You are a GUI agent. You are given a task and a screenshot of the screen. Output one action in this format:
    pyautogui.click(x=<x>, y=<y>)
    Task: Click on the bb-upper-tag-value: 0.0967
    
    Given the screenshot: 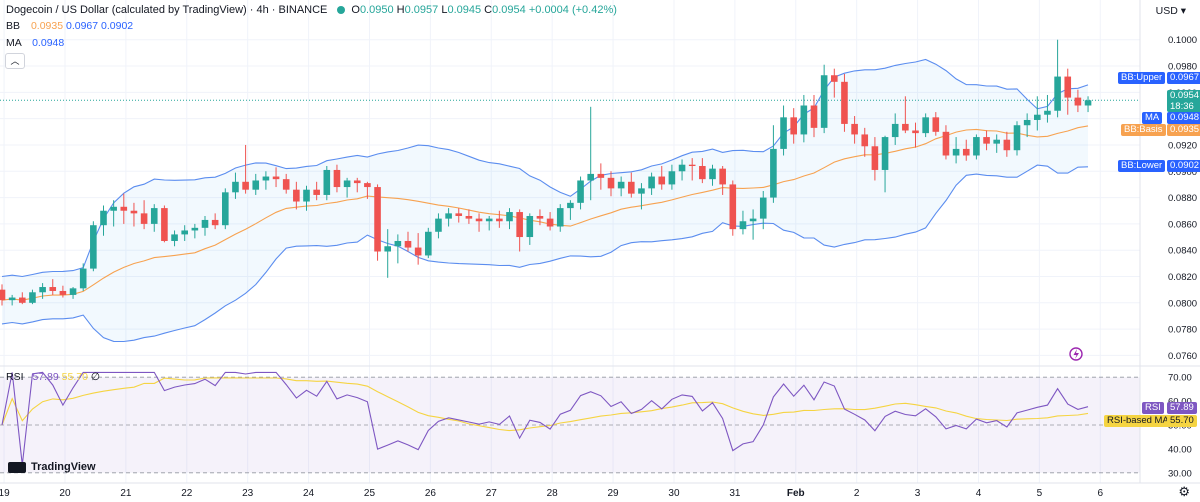 What is the action you would take?
    pyautogui.click(x=1183, y=78)
    